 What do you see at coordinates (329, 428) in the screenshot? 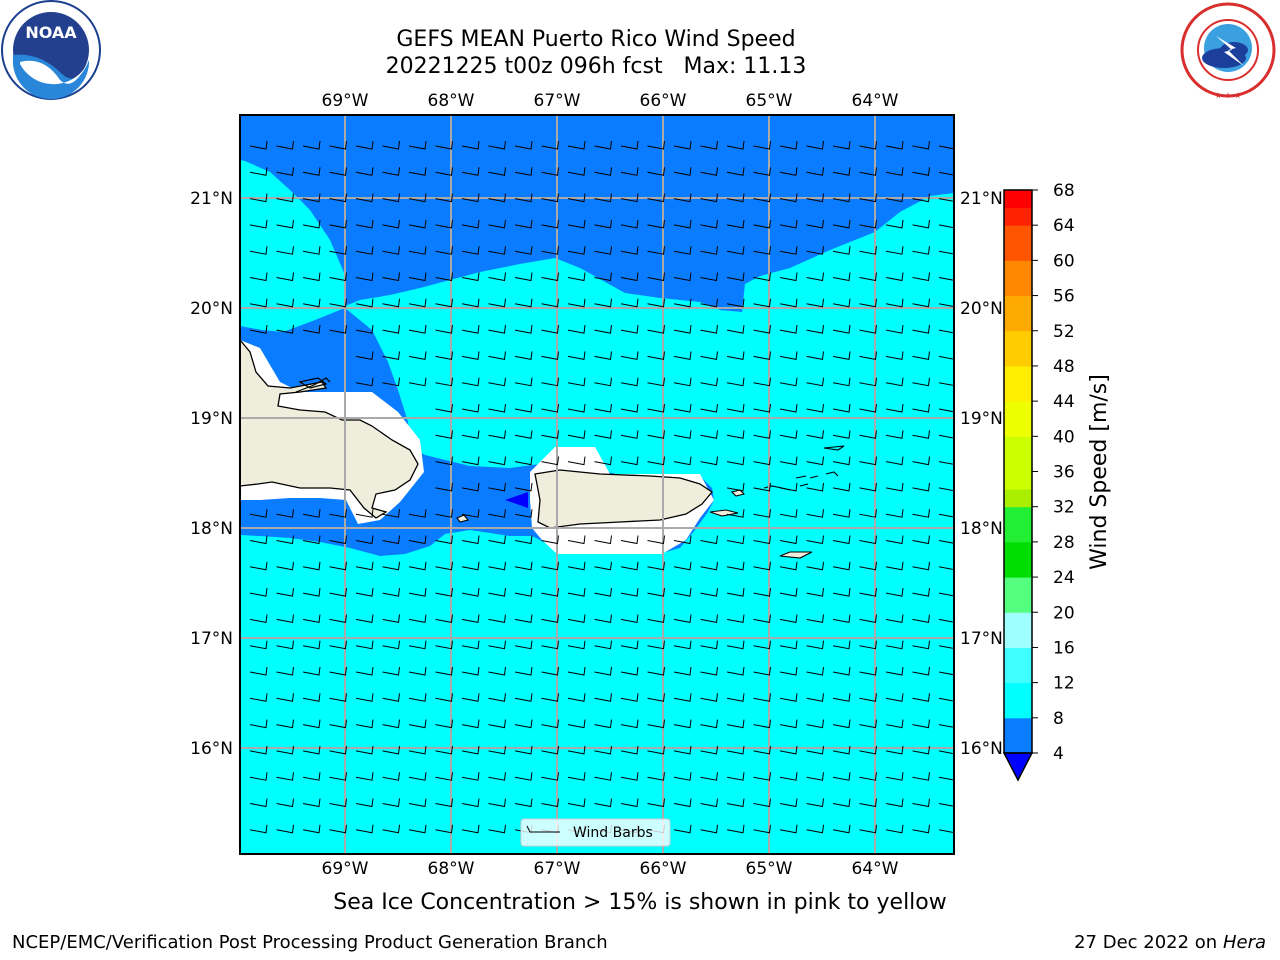
I see `hispaniola-coastline` at bounding box center [329, 428].